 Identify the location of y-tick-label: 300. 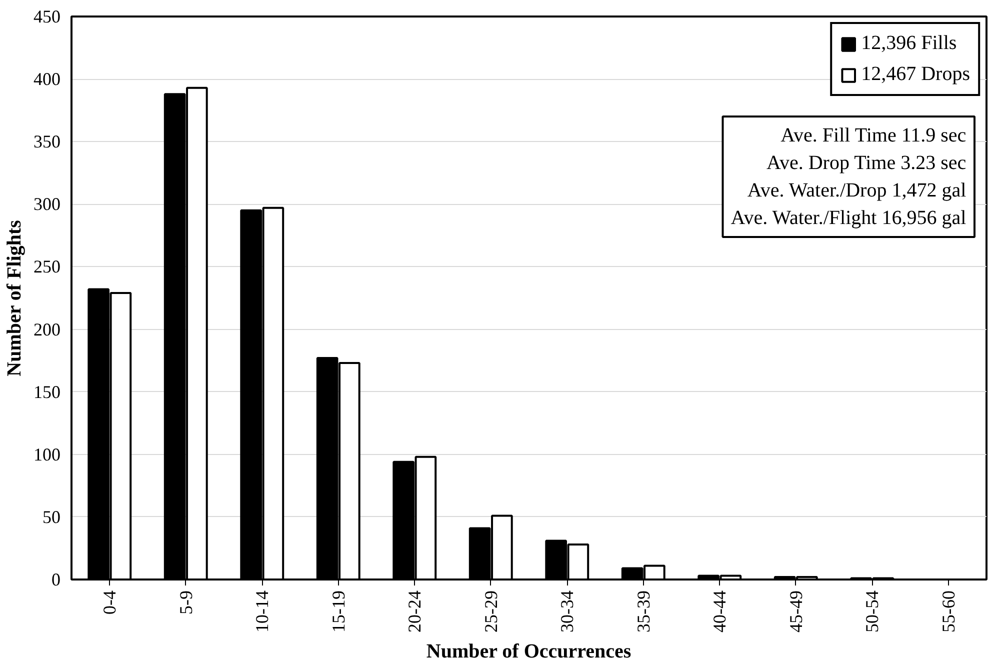
(47, 204).